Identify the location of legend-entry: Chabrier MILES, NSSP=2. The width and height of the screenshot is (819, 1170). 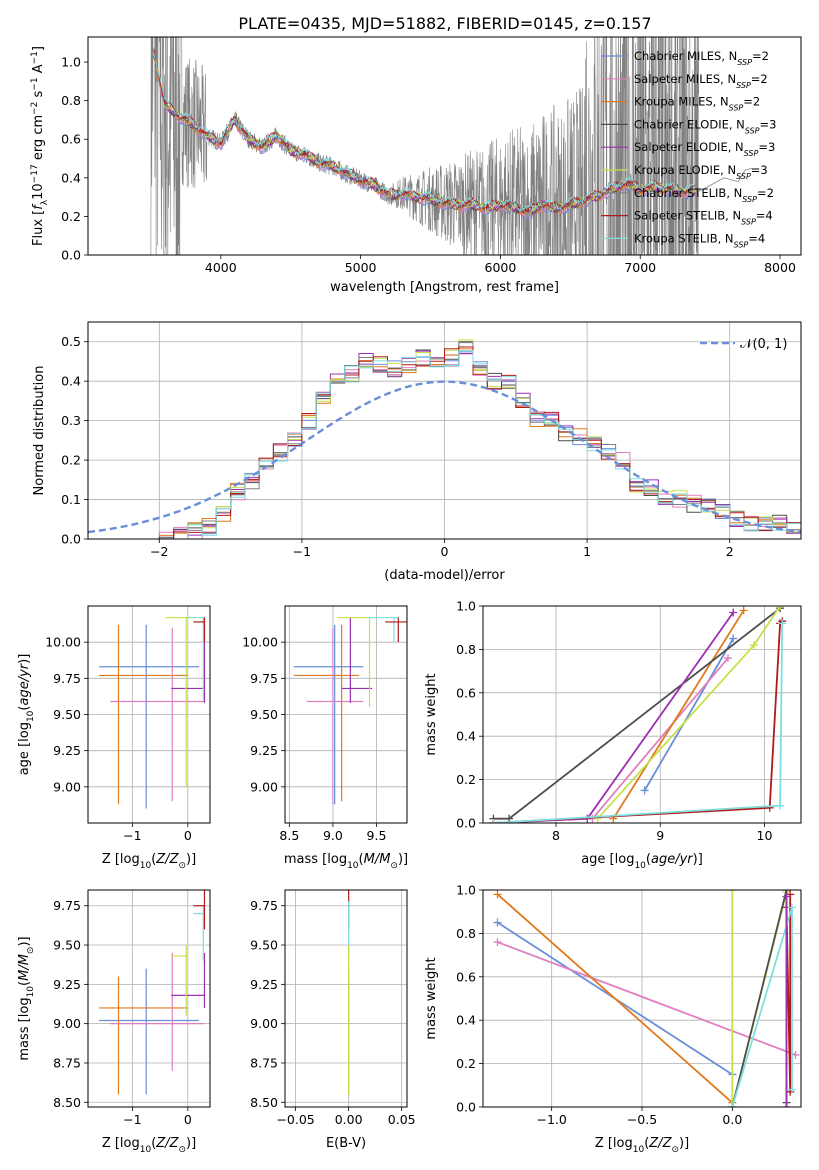
(701, 58).